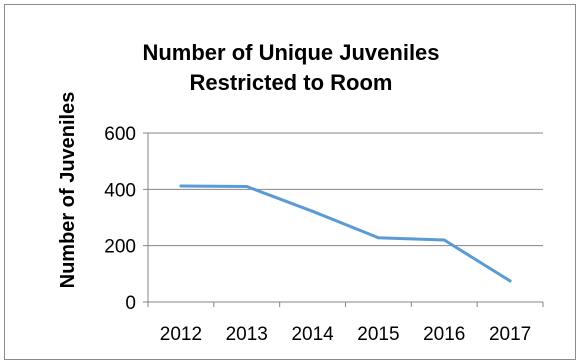  What do you see at coordinates (120, 190) in the screenshot?
I see `y-tick-label-400: 400` at bounding box center [120, 190].